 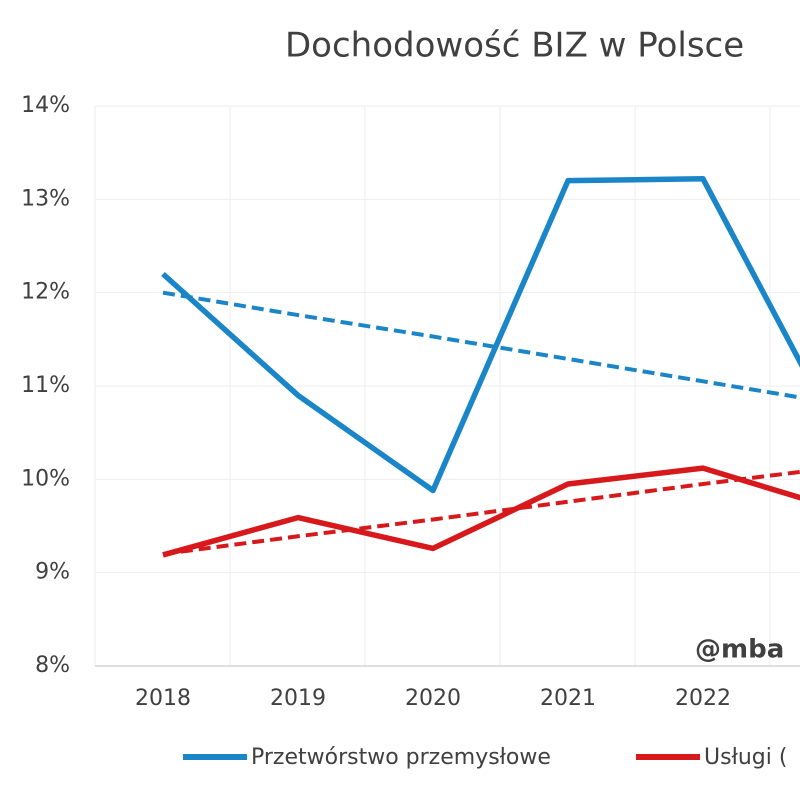 What do you see at coordinates (52, 665) in the screenshot?
I see `y-tick-label: 8%` at bounding box center [52, 665].